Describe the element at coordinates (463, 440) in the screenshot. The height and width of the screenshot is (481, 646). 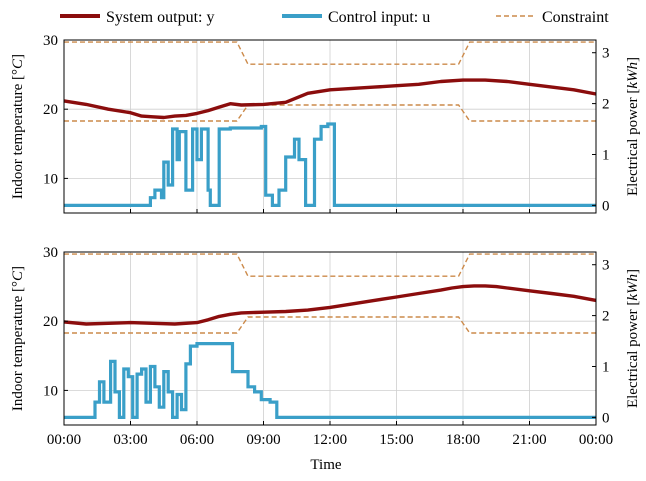
I see `x-tick-label: 18:00` at that location.